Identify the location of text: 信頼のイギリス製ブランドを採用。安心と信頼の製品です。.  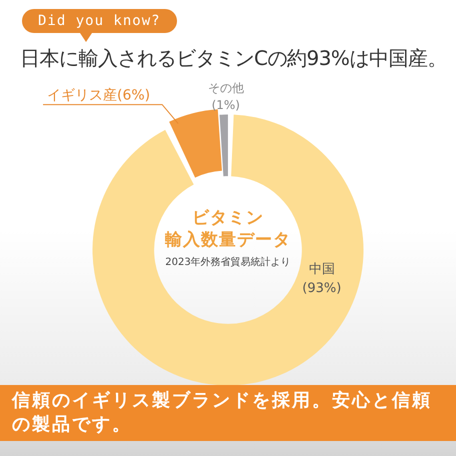
(228, 413).